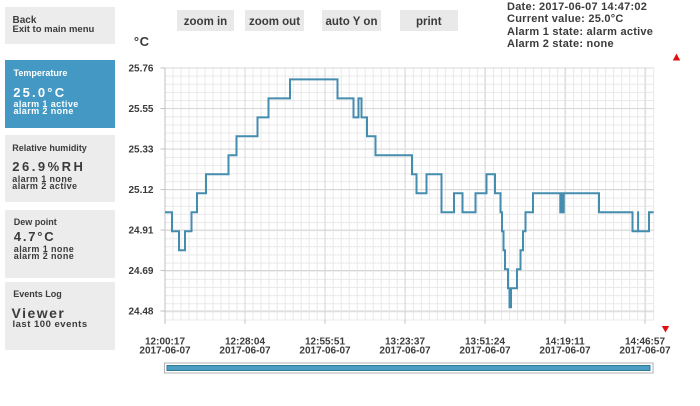 This screenshot has width=700, height=406. Describe the element at coordinates (140, 231) in the screenshot. I see `svg-text: 24.91` at that location.